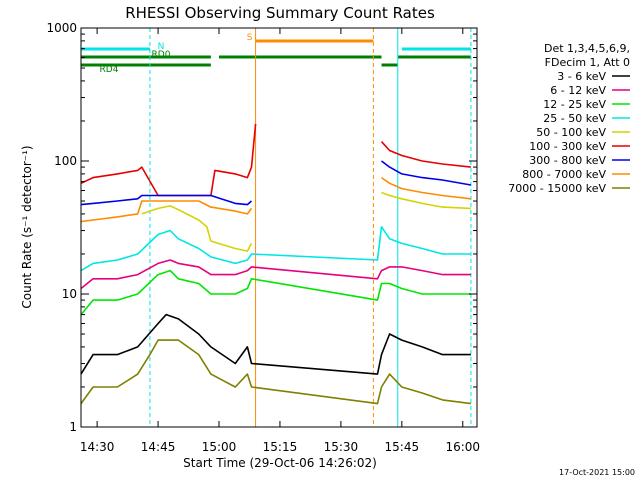 The height and width of the screenshot is (480, 640). I want to click on x-tick-label-4: 15:30, so click(341, 447).